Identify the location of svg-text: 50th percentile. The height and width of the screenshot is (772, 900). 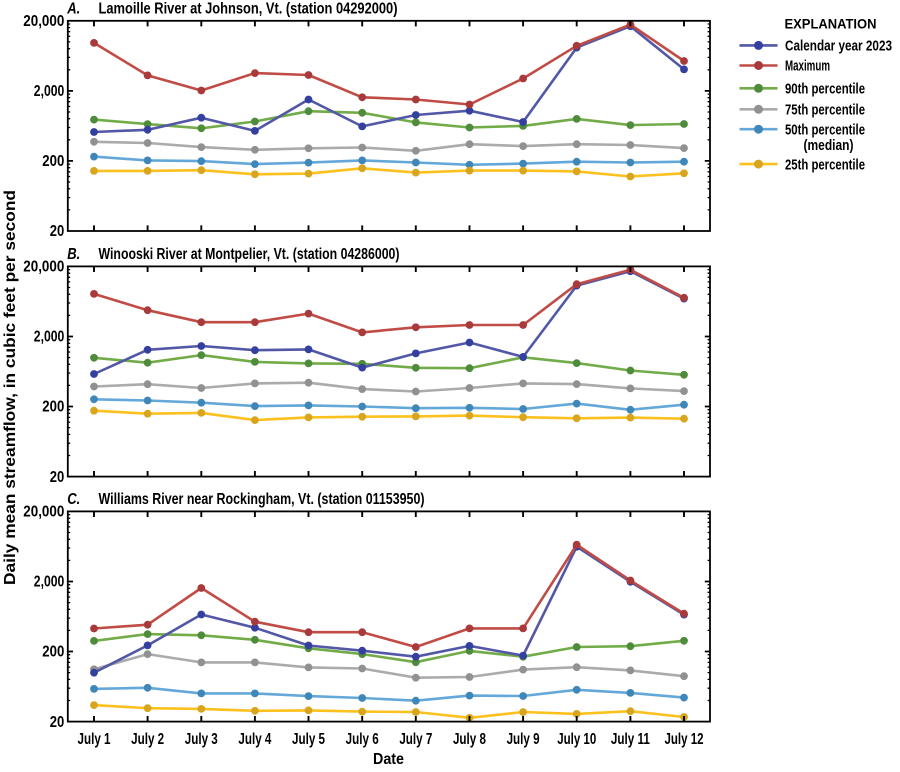
(825, 130).